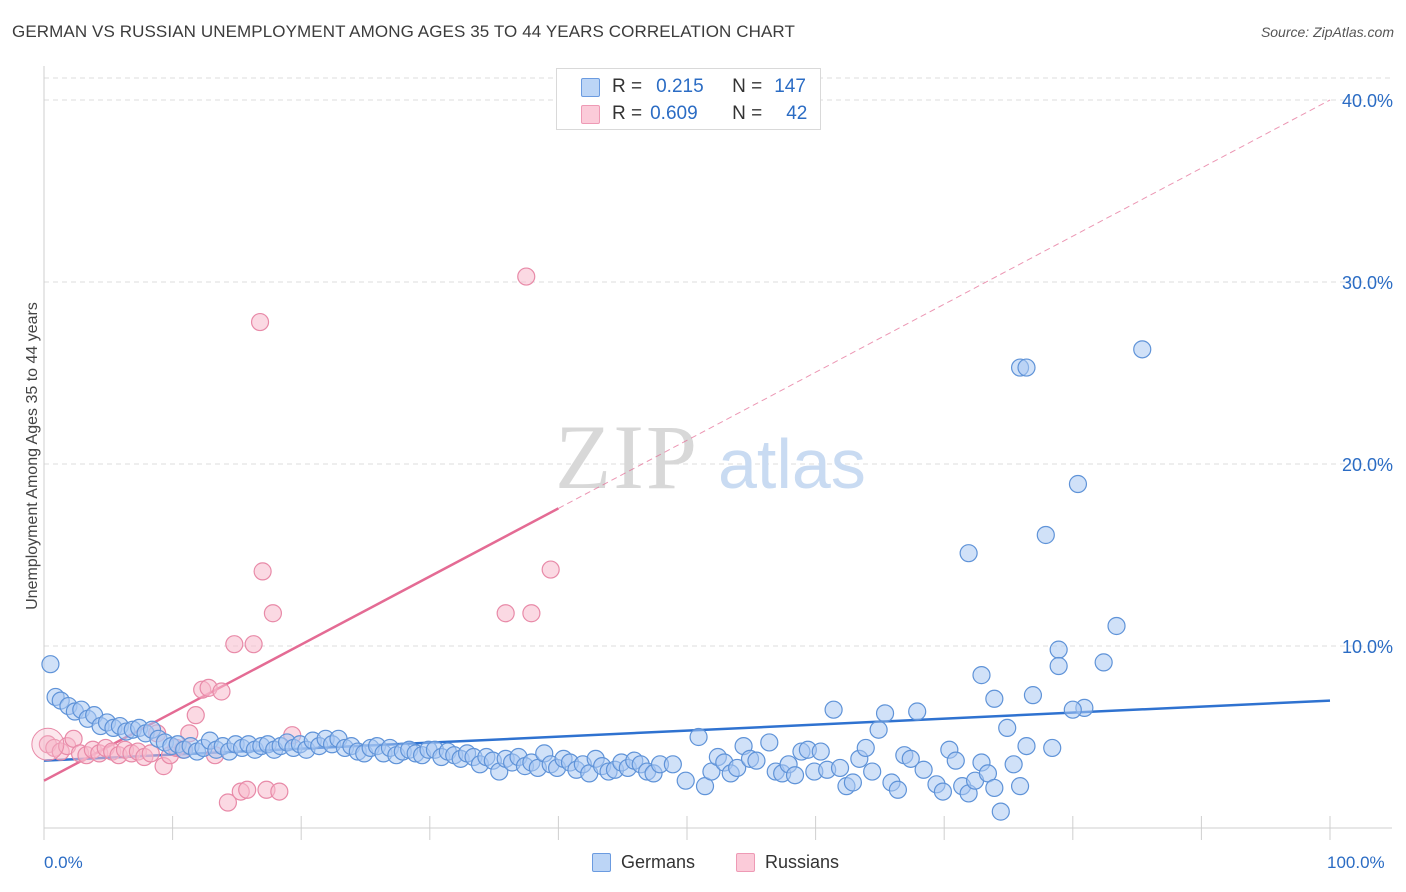  I want to click on y-tick-label: 40.0%, so click(1367, 101).